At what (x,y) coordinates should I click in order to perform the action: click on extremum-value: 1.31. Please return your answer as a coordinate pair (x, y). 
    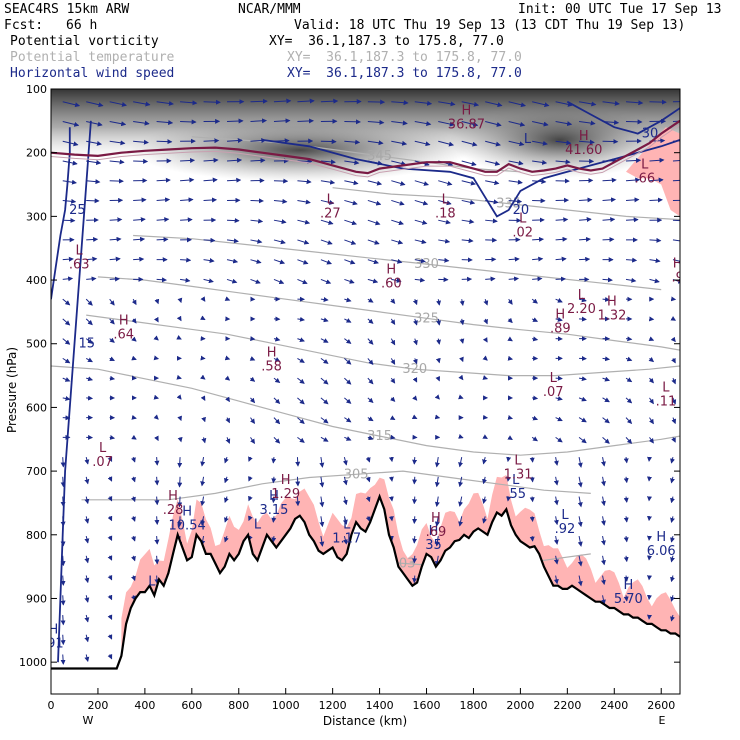
    Looking at the image, I should click on (518, 475).